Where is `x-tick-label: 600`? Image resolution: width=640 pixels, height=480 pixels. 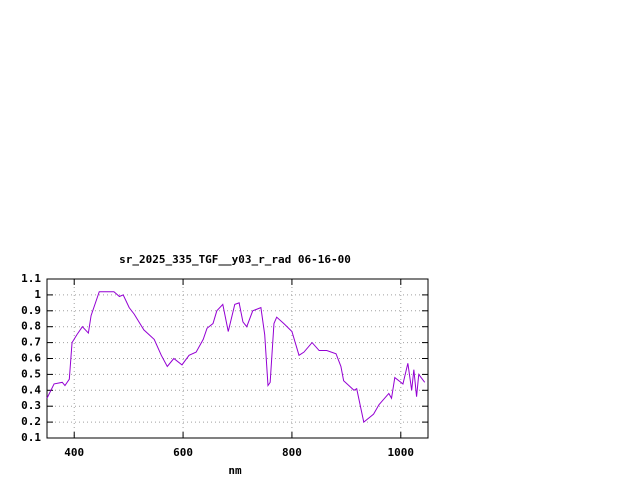
x-tick-label: 600 is located at coordinates (183, 452).